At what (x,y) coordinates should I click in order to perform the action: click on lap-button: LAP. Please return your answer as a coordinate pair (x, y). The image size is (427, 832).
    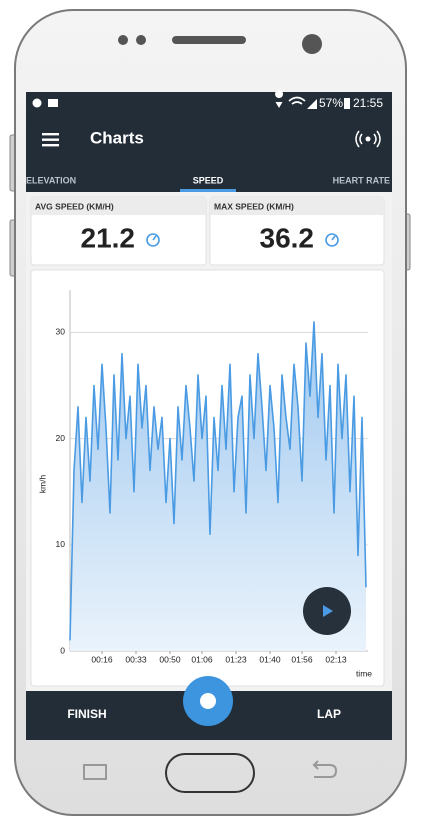
    Looking at the image, I should click on (329, 714).